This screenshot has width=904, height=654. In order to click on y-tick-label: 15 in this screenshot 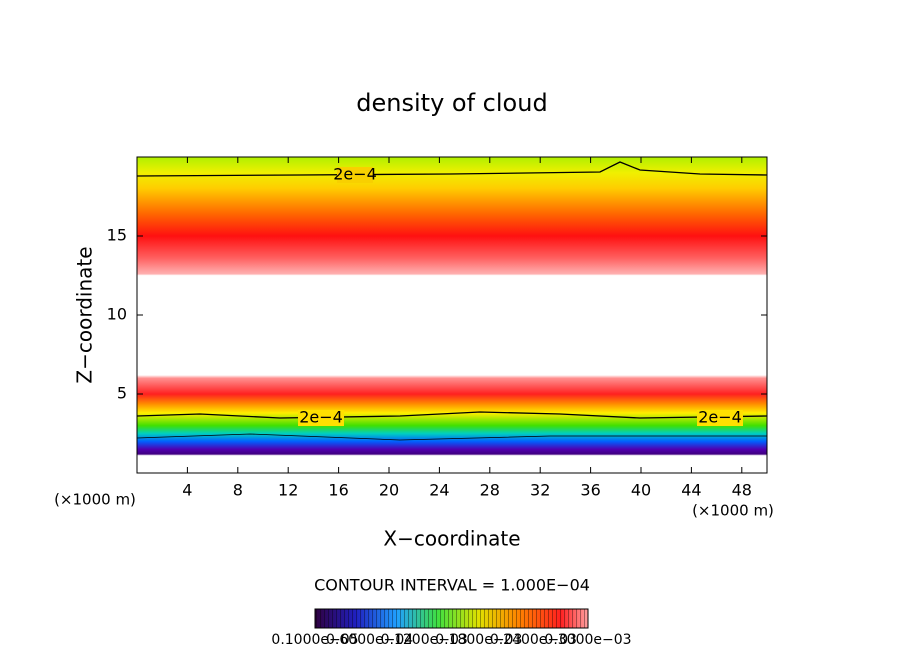, I will do `click(117, 235)`.